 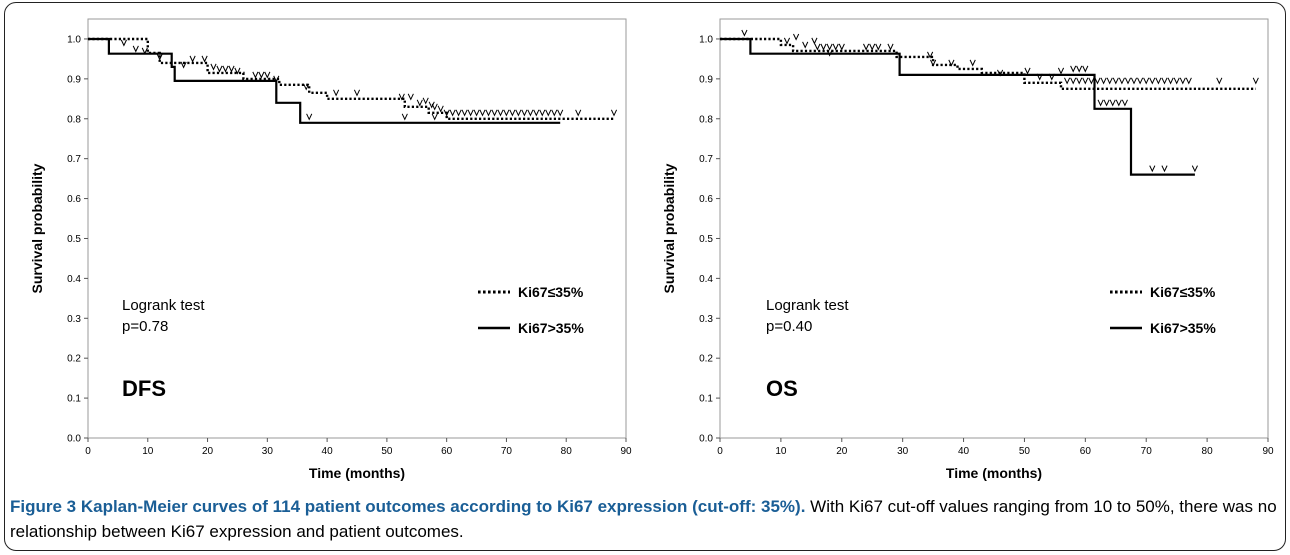 I want to click on x-tick-label: 90, so click(x=1268, y=451).